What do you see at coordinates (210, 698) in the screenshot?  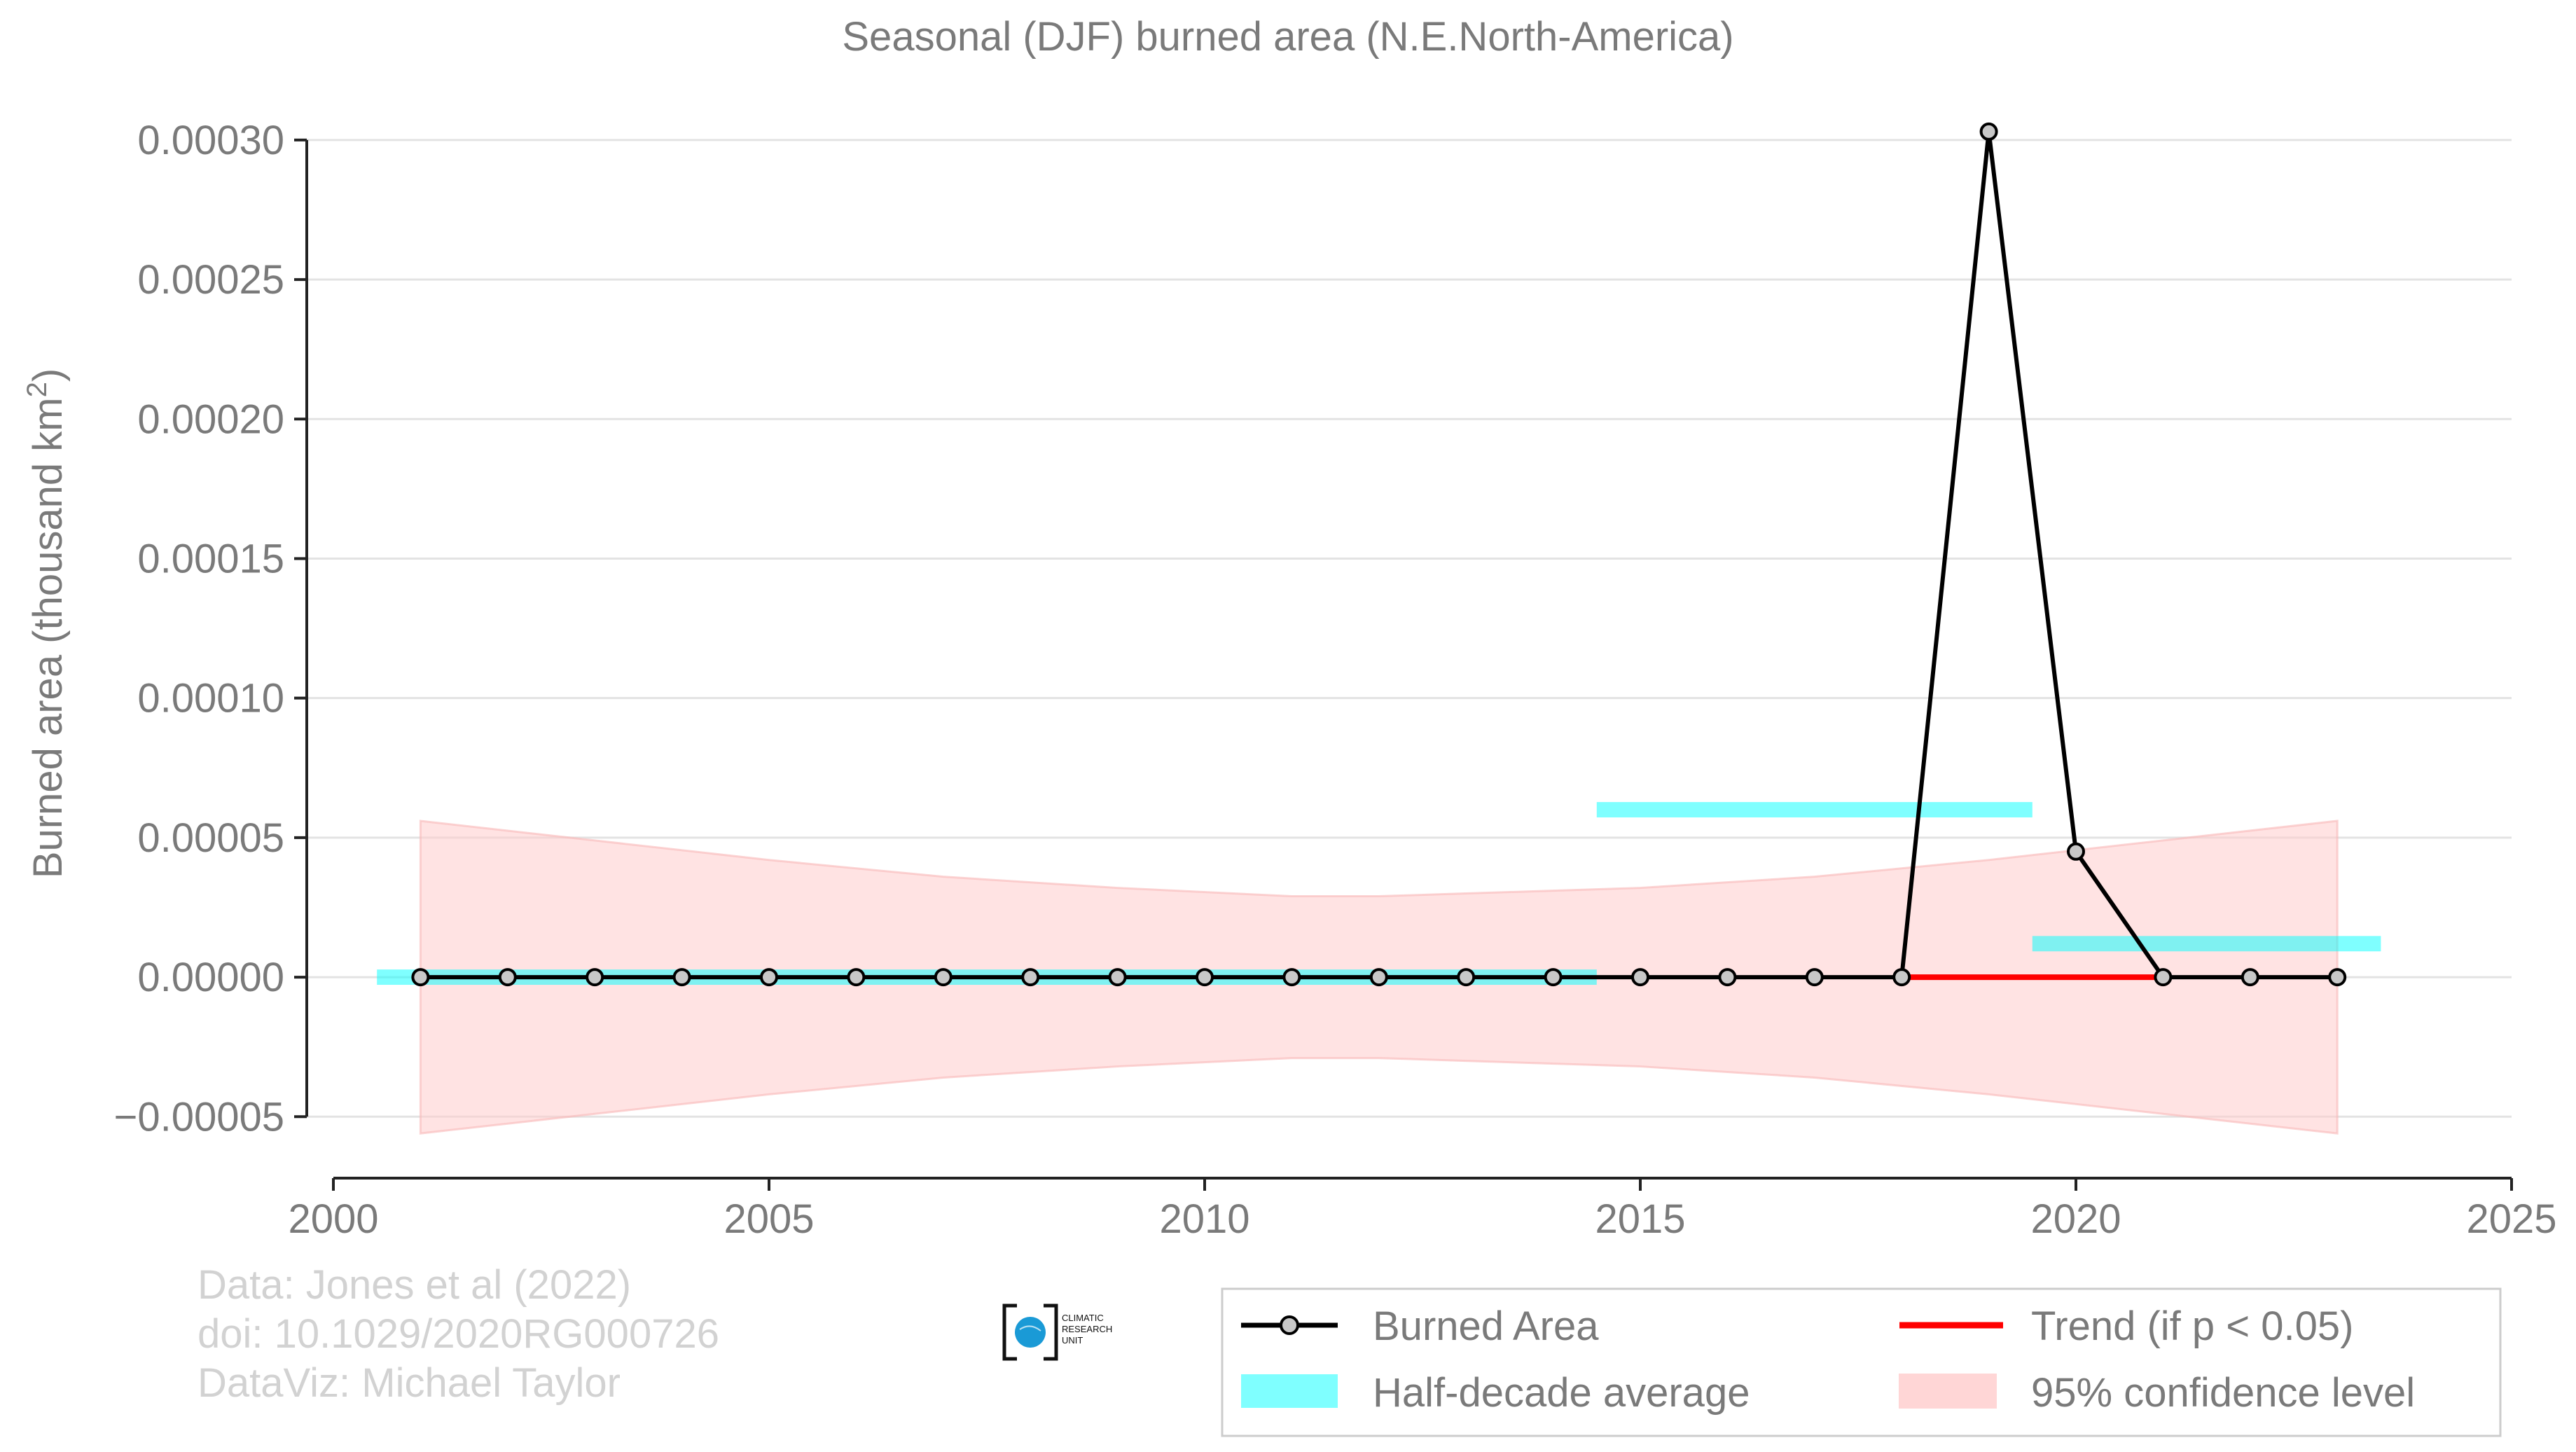 I see `y-tick-label-3: 0.00010` at bounding box center [210, 698].